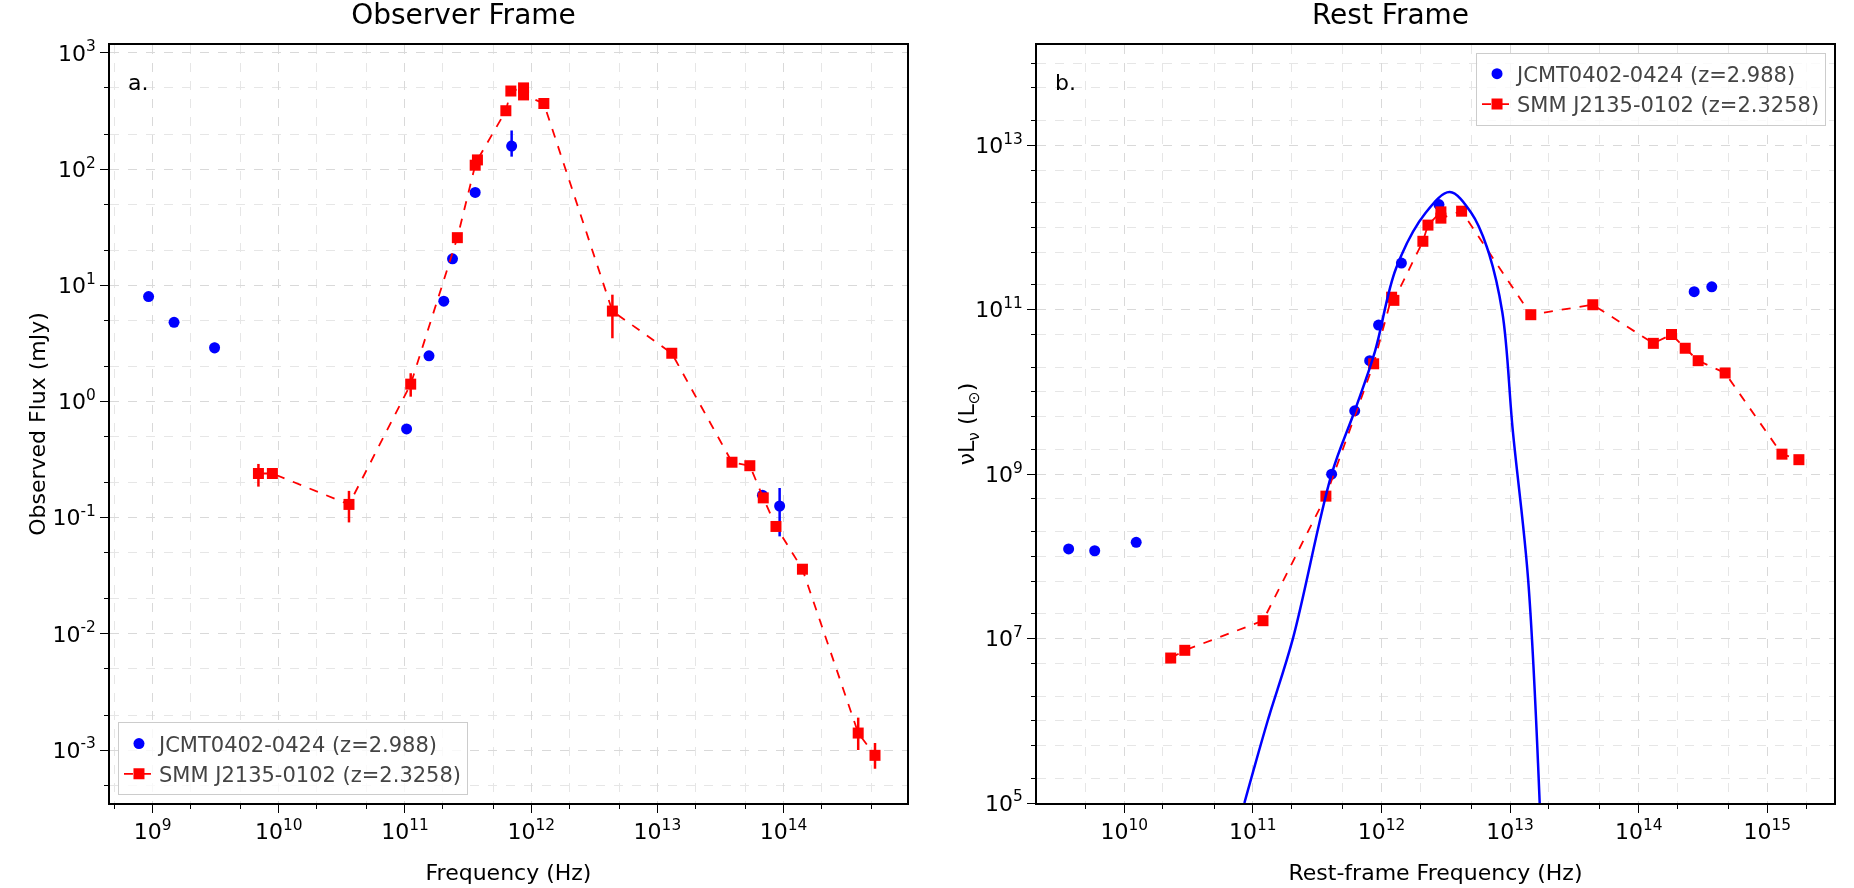 This screenshot has height=888, width=1854. Describe the element at coordinates (38, 424) in the screenshot. I see `y-axis-title: Observed Flux (mJy)` at that location.